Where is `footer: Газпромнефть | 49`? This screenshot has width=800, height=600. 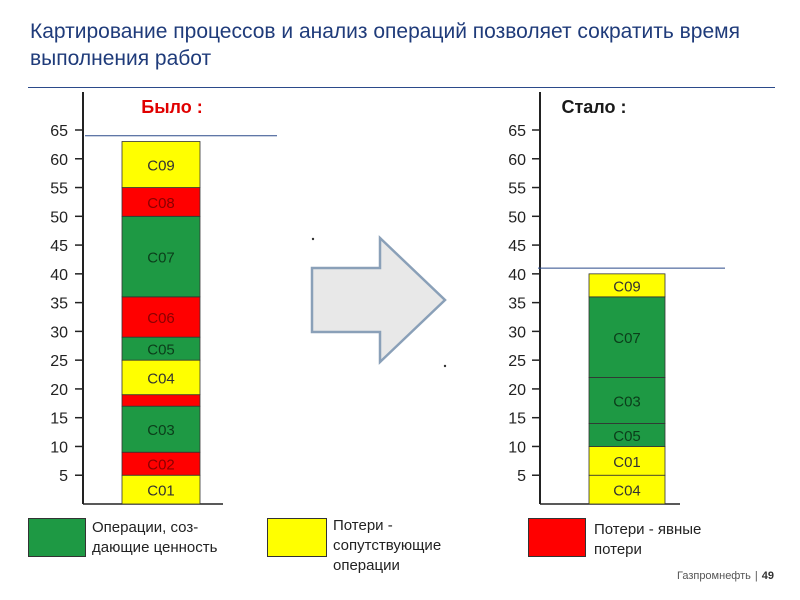
footer: Газпромнефть | 49 is located at coordinates (725, 576).